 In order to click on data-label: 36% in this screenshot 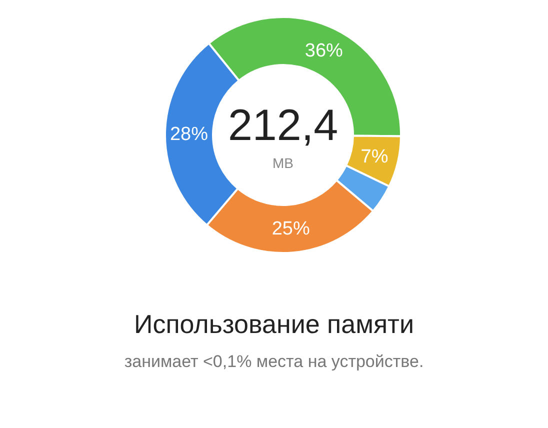, I will do `click(324, 51)`.